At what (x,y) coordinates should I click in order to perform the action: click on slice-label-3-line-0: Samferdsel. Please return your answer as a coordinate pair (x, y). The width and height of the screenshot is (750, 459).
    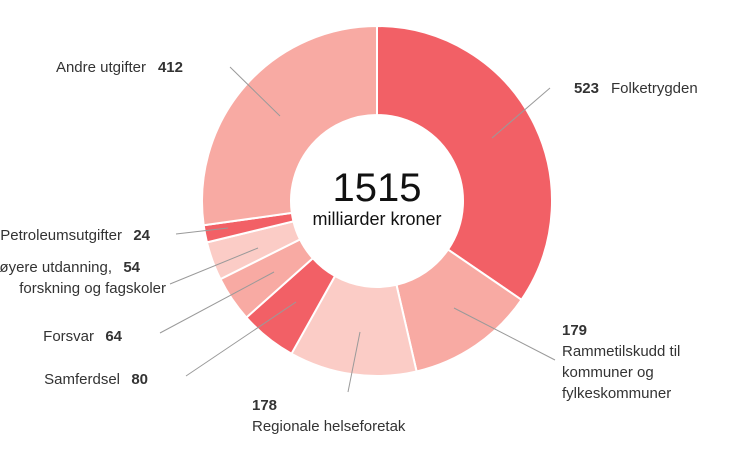
    Looking at the image, I should click on (82, 379).